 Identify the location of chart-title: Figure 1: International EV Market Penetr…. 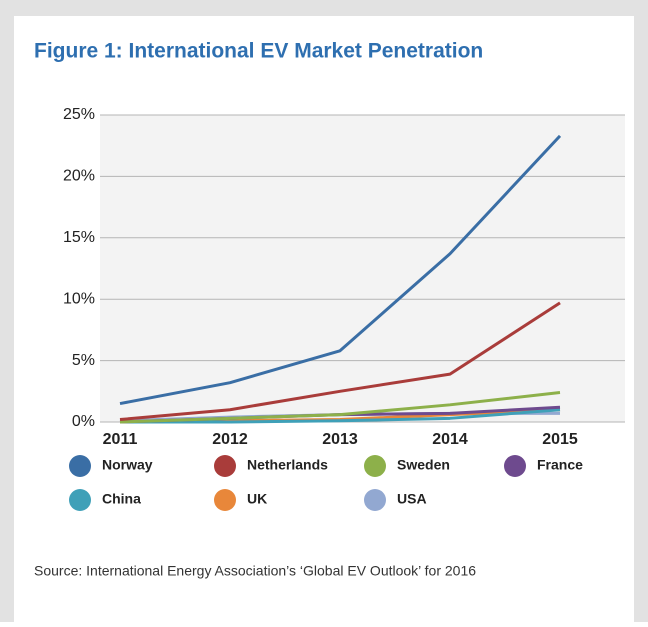
(258, 51).